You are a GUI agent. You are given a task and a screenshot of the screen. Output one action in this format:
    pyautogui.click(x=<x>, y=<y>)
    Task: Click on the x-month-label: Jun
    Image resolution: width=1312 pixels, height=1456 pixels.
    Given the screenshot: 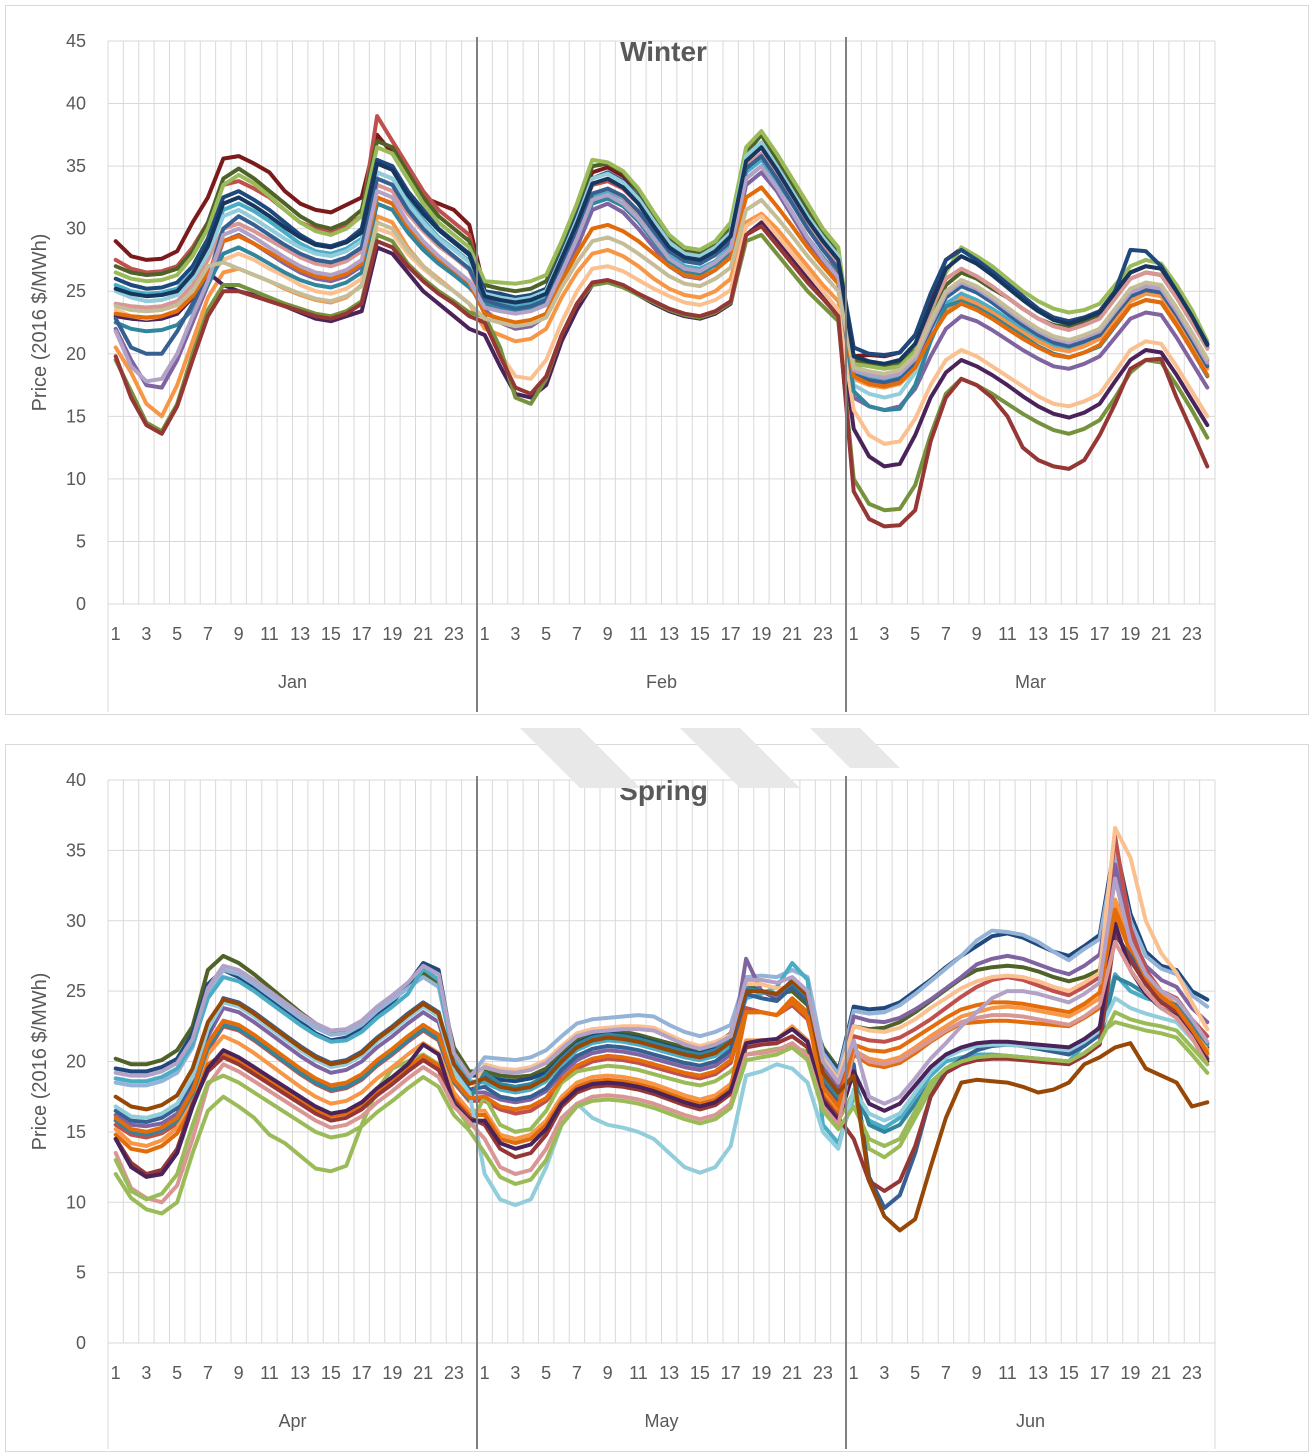 What is the action you would take?
    pyautogui.click(x=1030, y=1421)
    